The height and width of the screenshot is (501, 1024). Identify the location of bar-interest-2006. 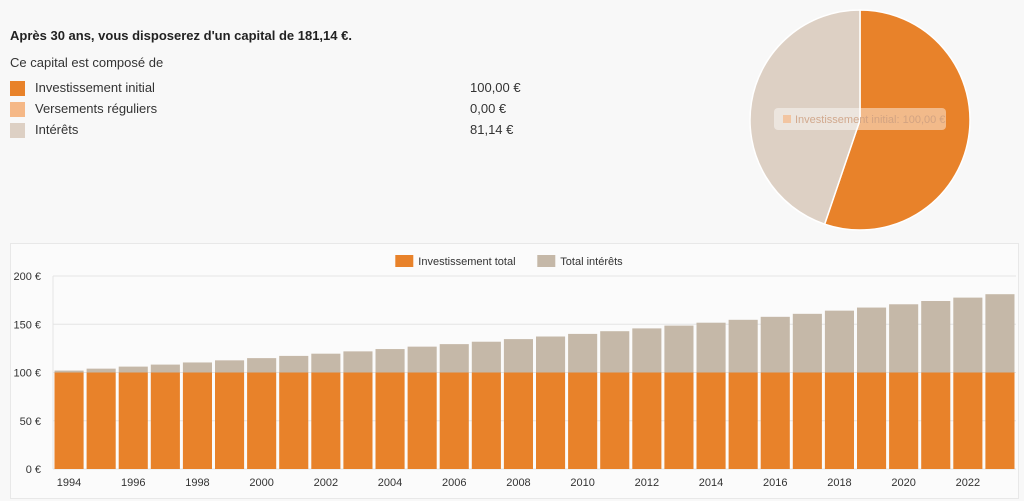
(454, 358).